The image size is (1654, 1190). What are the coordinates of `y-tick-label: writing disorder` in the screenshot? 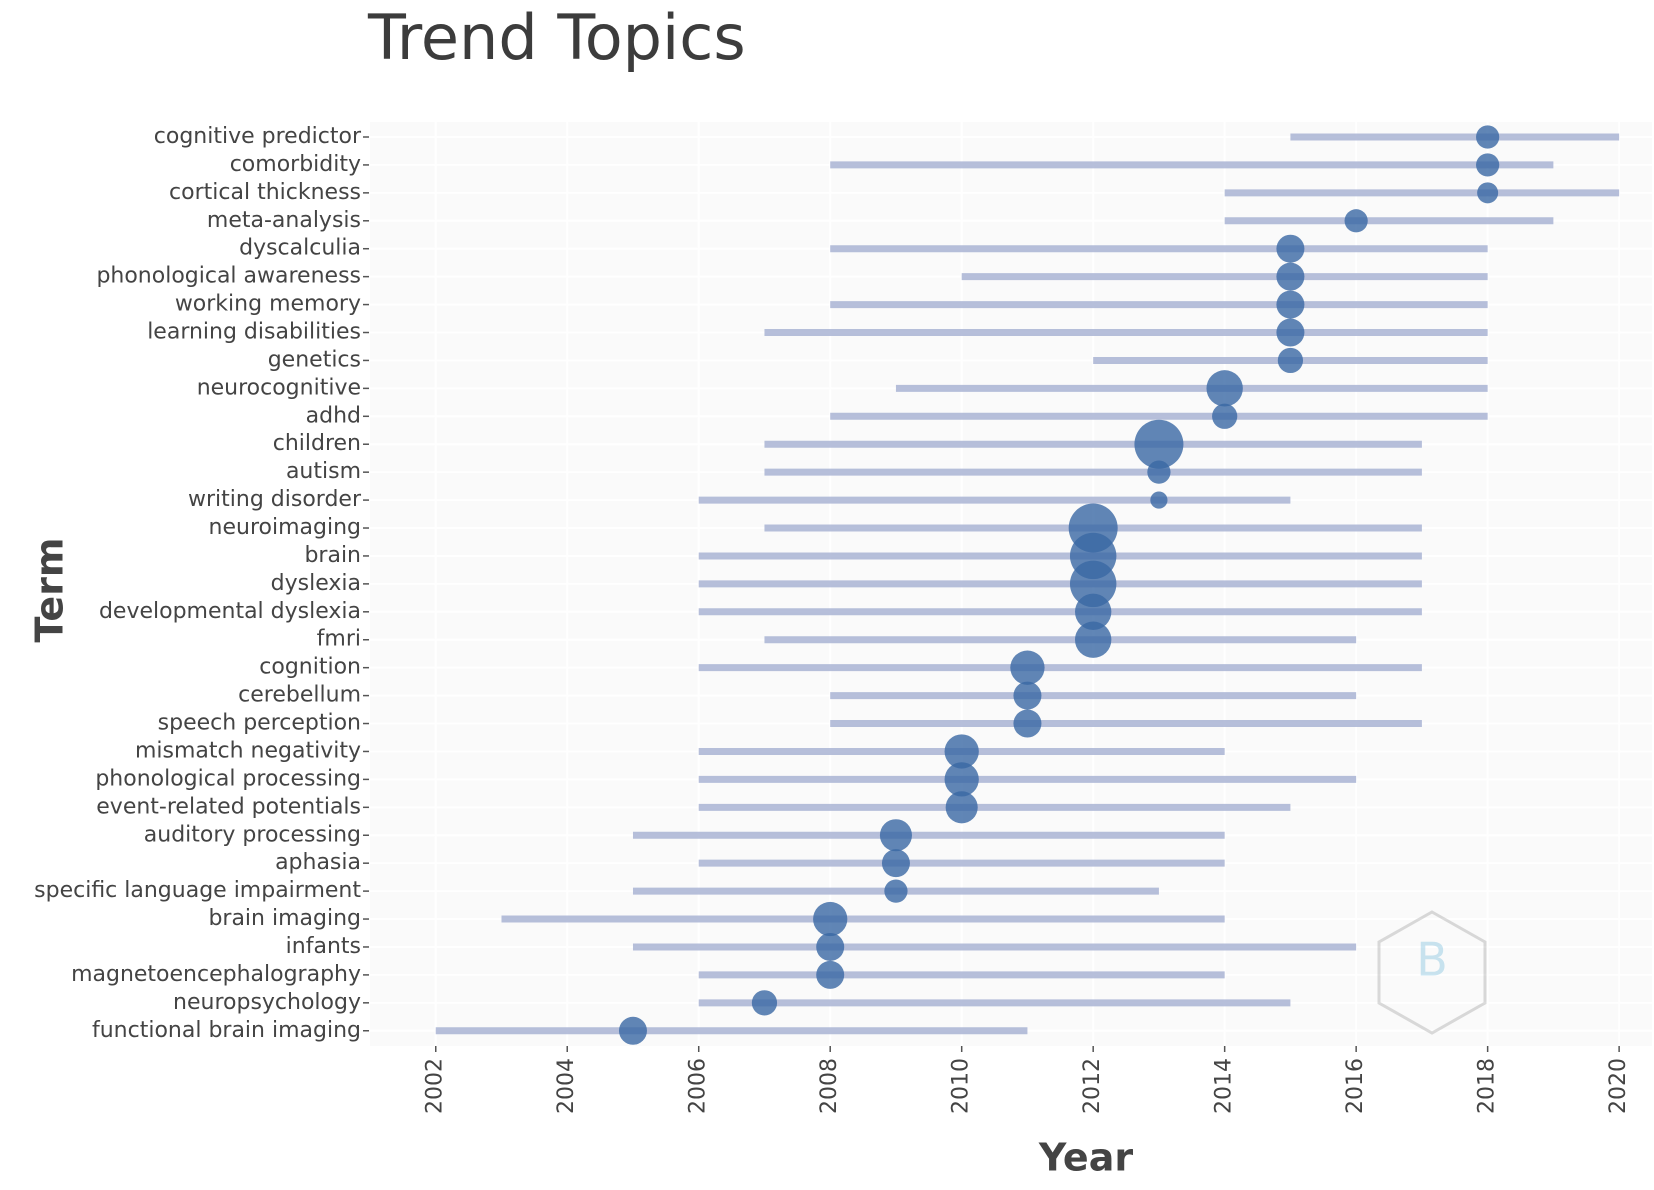 It's located at (275, 499).